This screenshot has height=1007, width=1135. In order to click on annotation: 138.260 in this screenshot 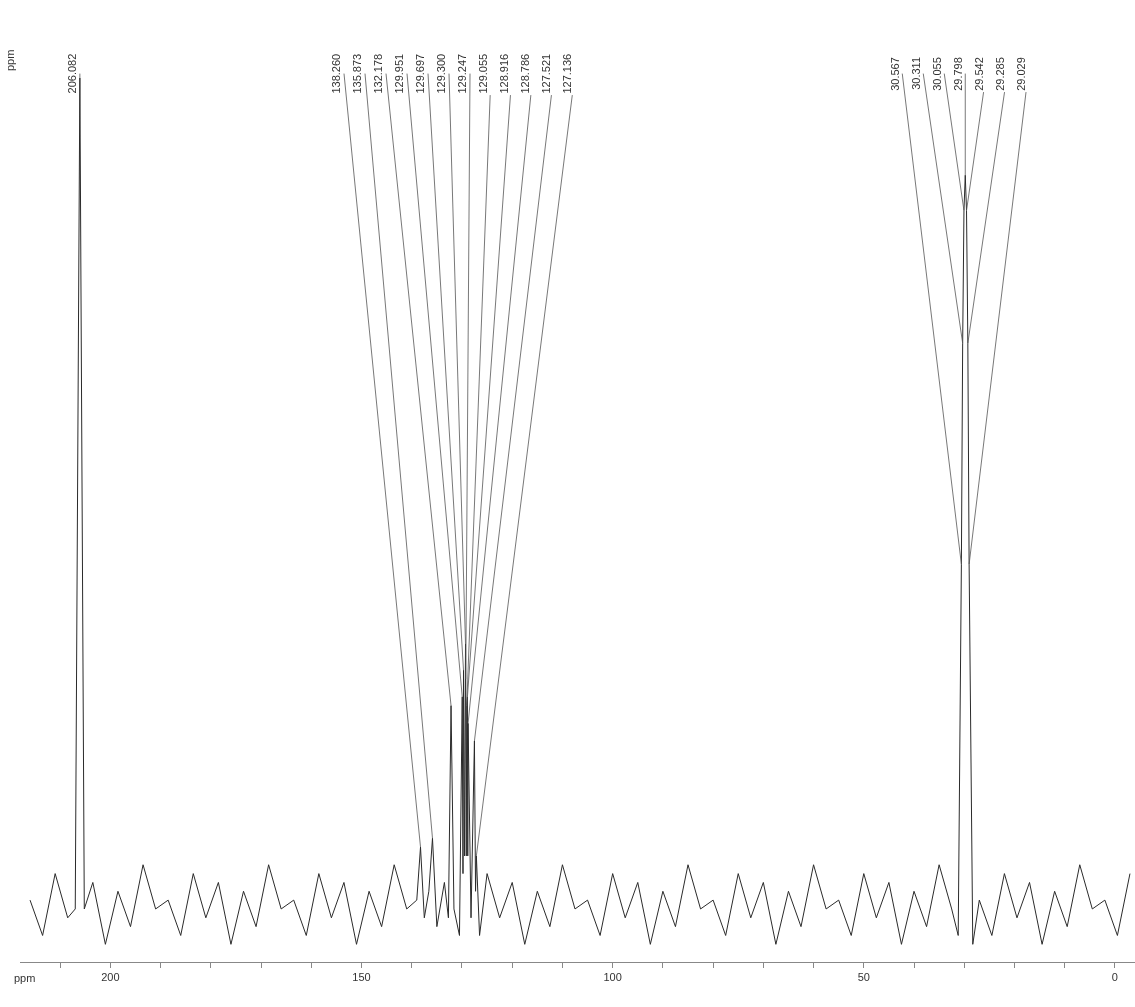, I will do `click(336, 73)`.